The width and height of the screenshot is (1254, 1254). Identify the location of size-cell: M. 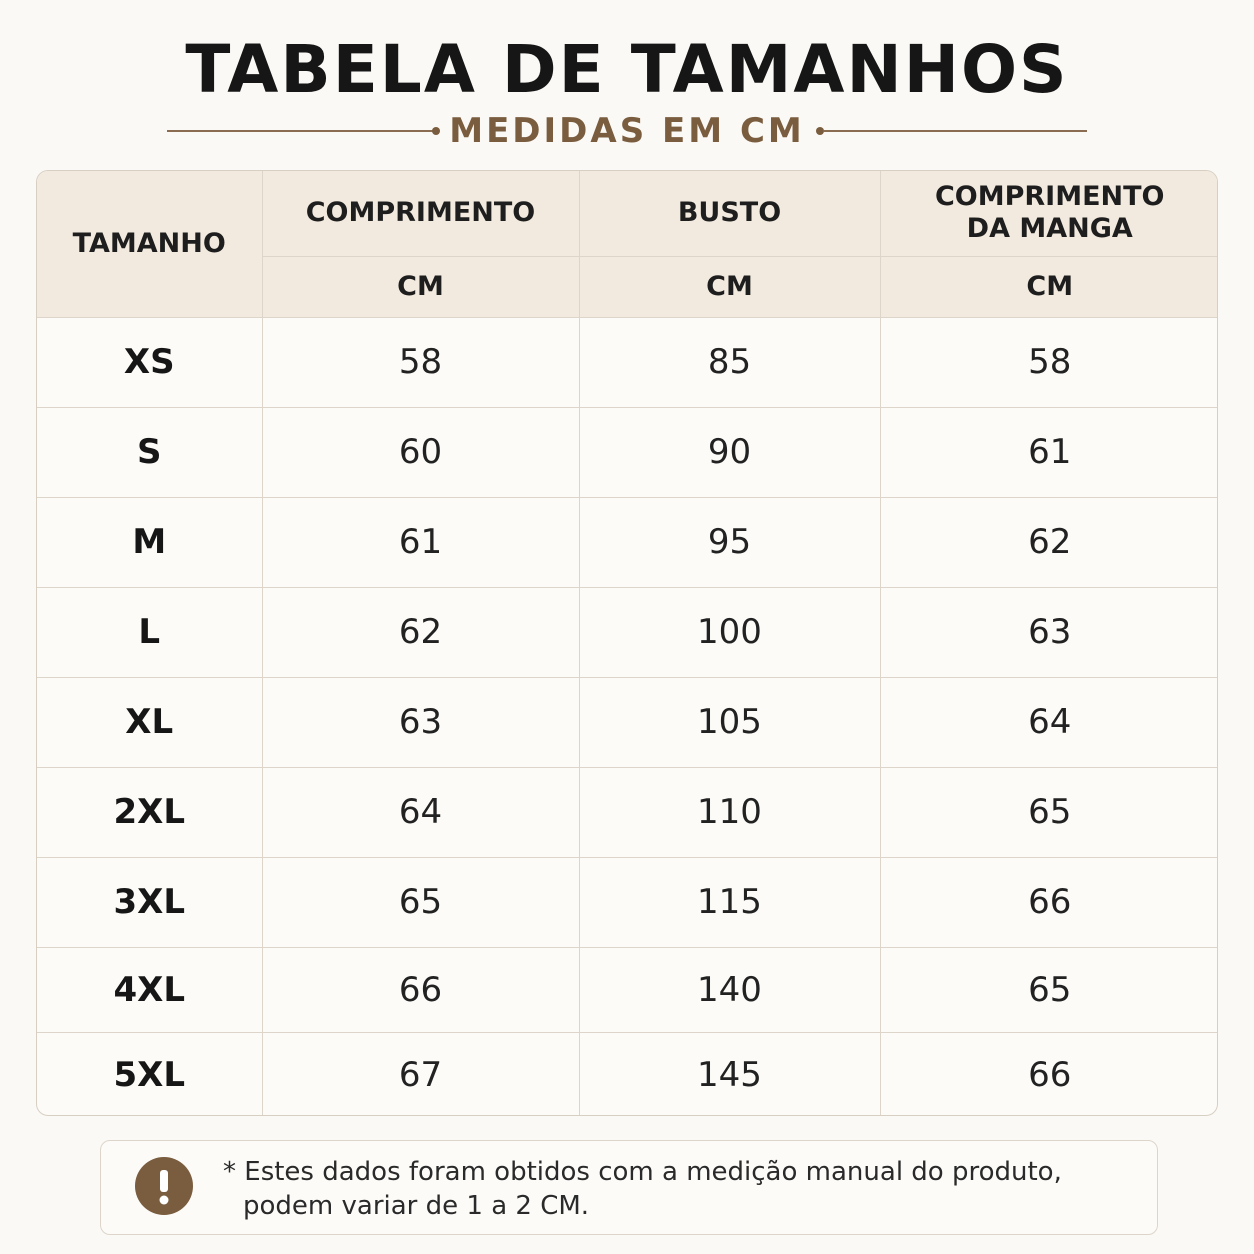
(150, 542).